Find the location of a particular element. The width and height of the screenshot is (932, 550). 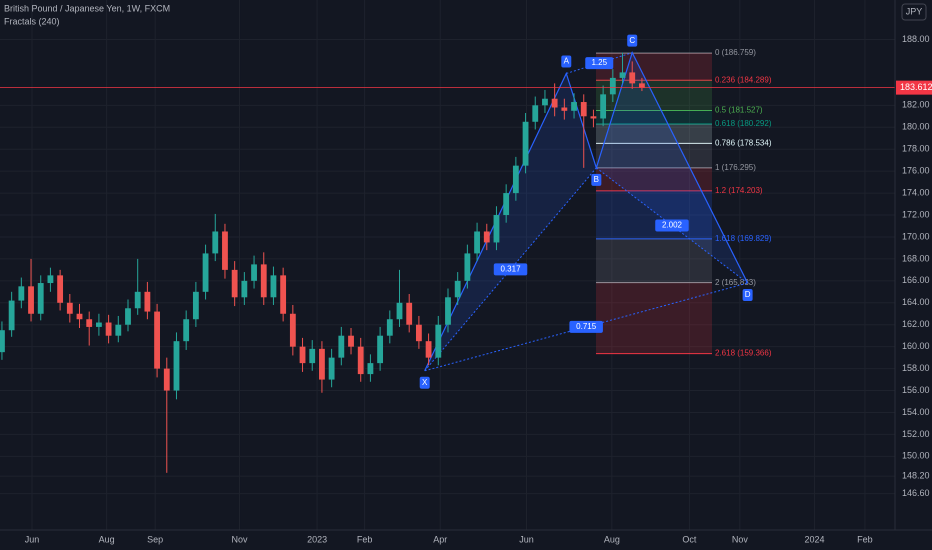

last-price-label: 183.612 is located at coordinates (916, 87).